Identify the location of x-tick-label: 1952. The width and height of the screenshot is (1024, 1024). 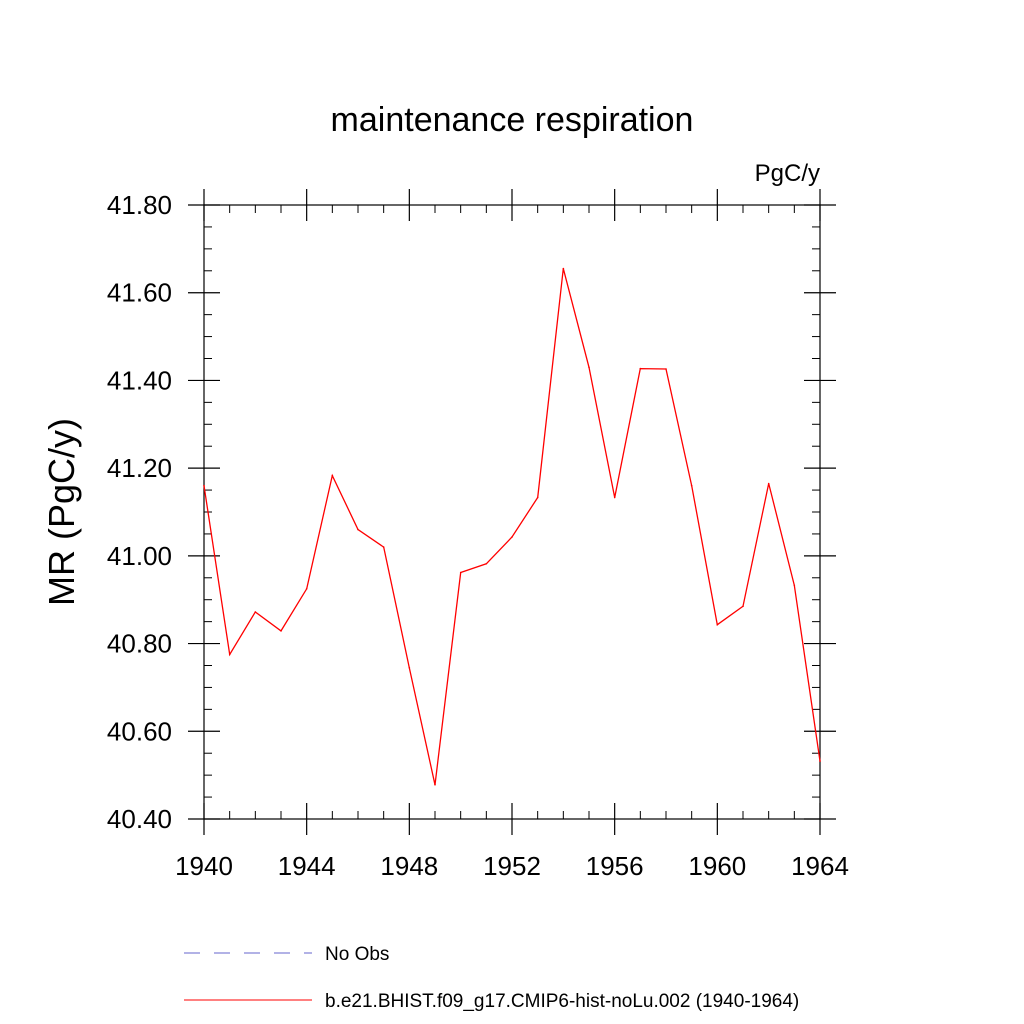
(512, 866).